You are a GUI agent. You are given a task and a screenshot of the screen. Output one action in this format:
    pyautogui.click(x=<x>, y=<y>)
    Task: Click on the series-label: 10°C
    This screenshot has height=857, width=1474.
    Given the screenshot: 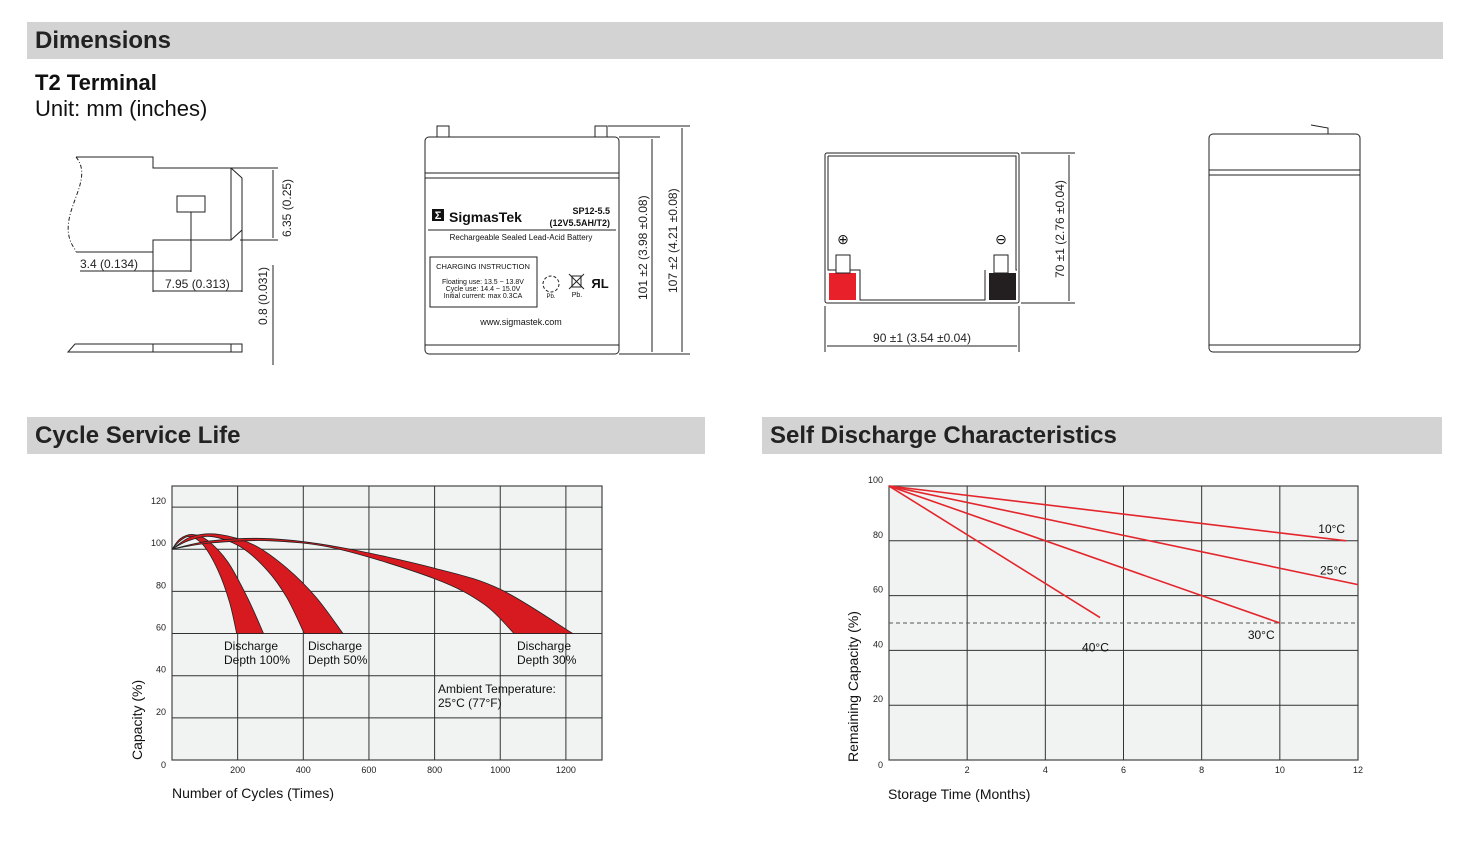 What is the action you would take?
    pyautogui.click(x=1331, y=529)
    